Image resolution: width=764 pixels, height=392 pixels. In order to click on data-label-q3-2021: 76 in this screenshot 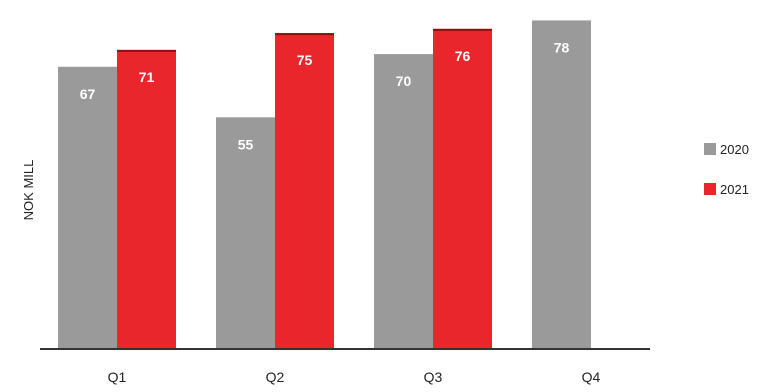, I will do `click(463, 56)`.